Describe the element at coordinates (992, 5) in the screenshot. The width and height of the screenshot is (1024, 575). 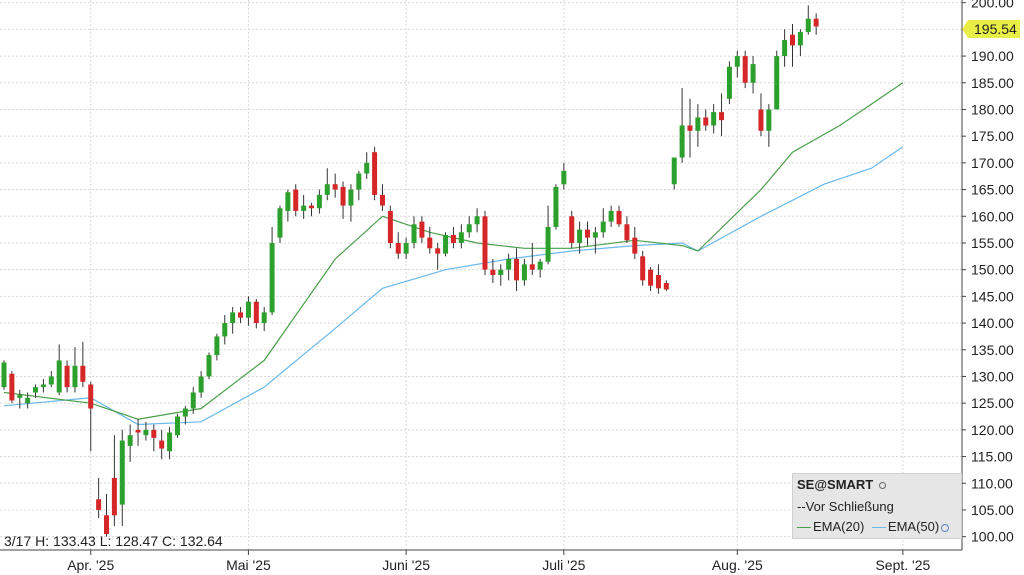
I see `y-tick-label: 200.00` at that location.